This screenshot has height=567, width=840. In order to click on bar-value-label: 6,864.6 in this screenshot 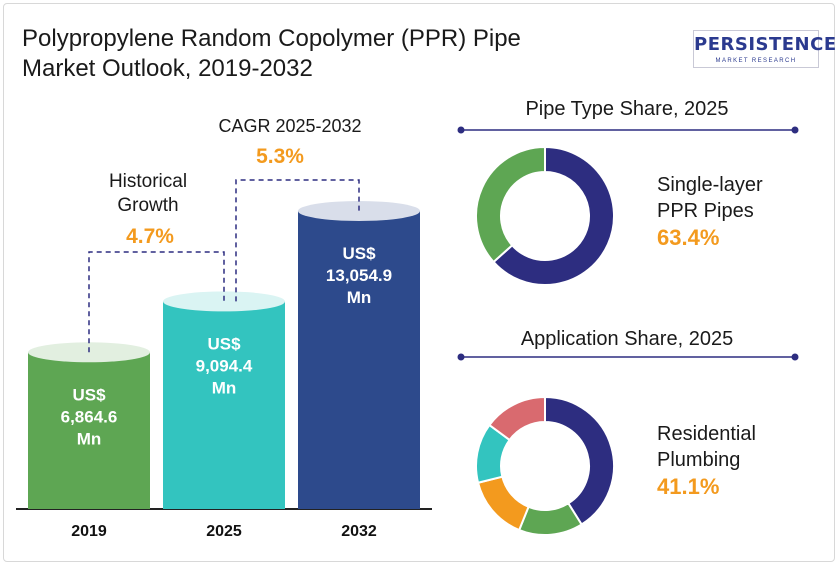, I will do `click(89, 416)`.